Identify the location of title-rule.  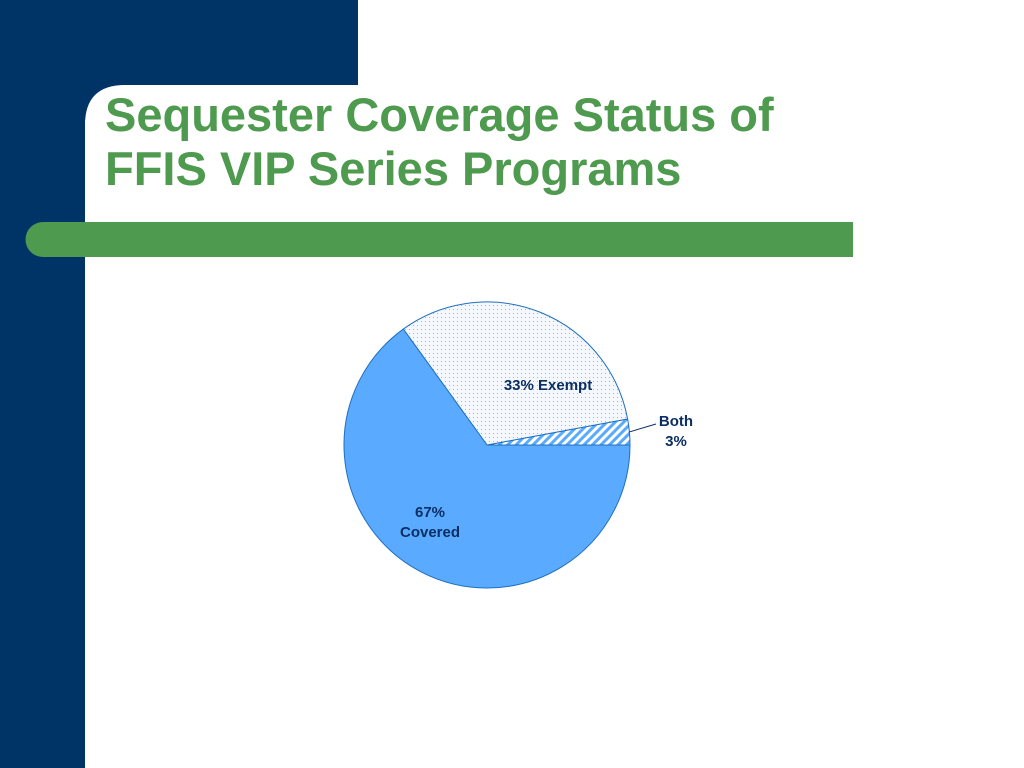
(439, 239).